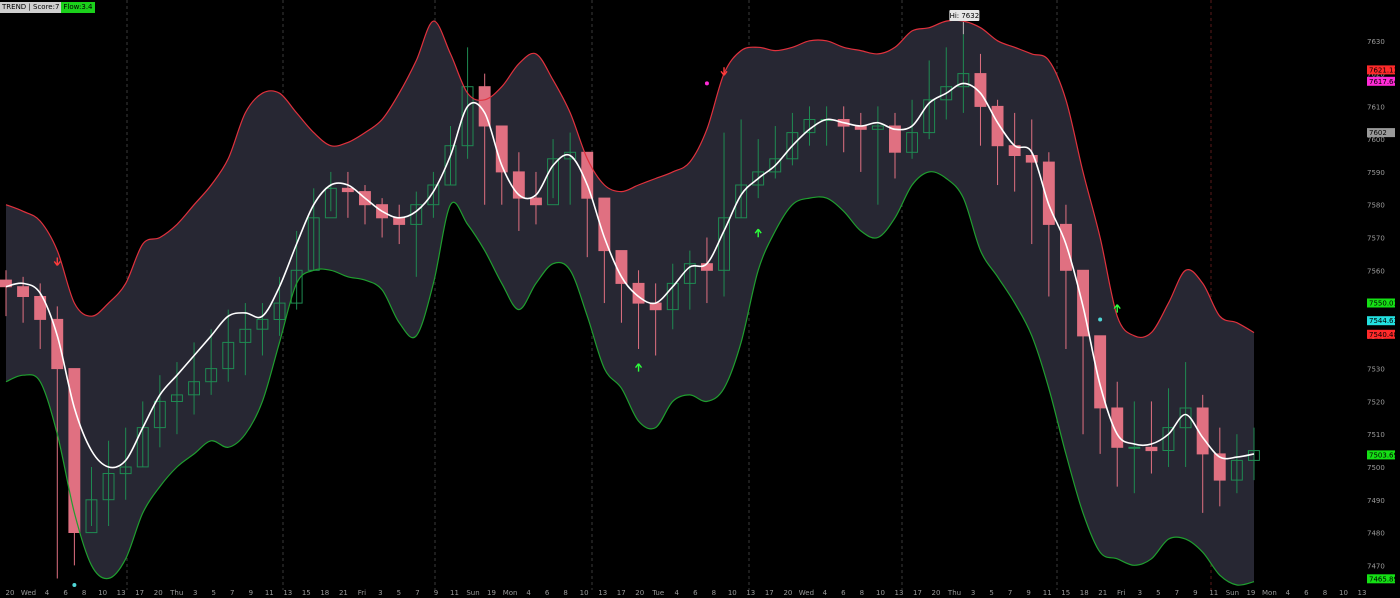 The width and height of the screenshot is (1400, 598). Describe the element at coordinates (1376, 566) in the screenshot. I see `y-tick-label: 7470` at that location.